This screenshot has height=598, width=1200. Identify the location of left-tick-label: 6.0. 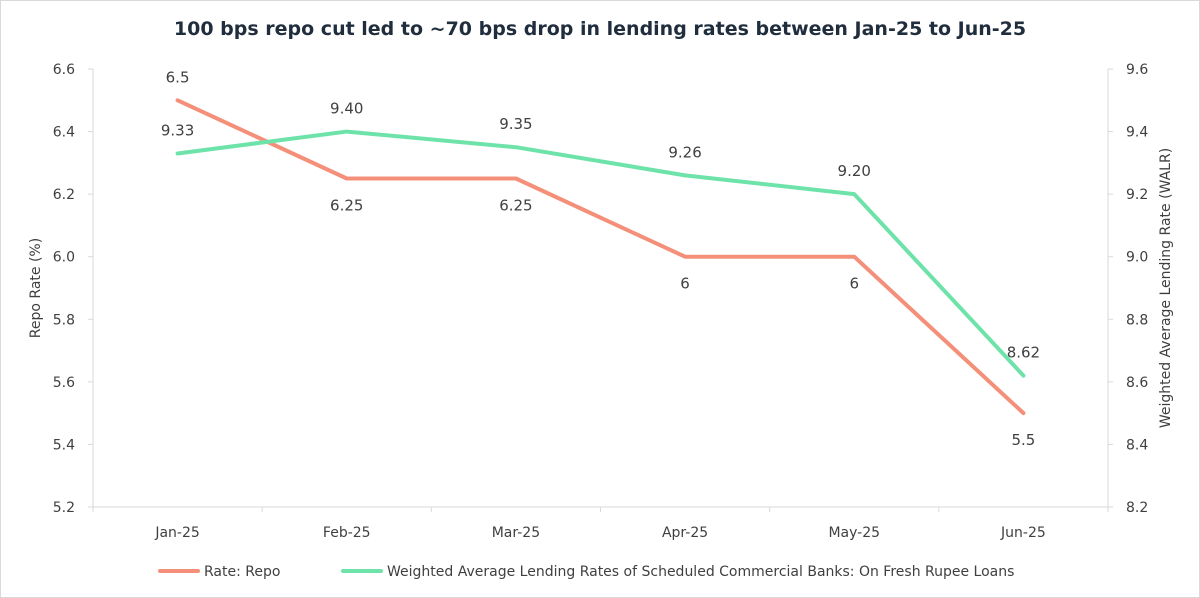
(64, 258).